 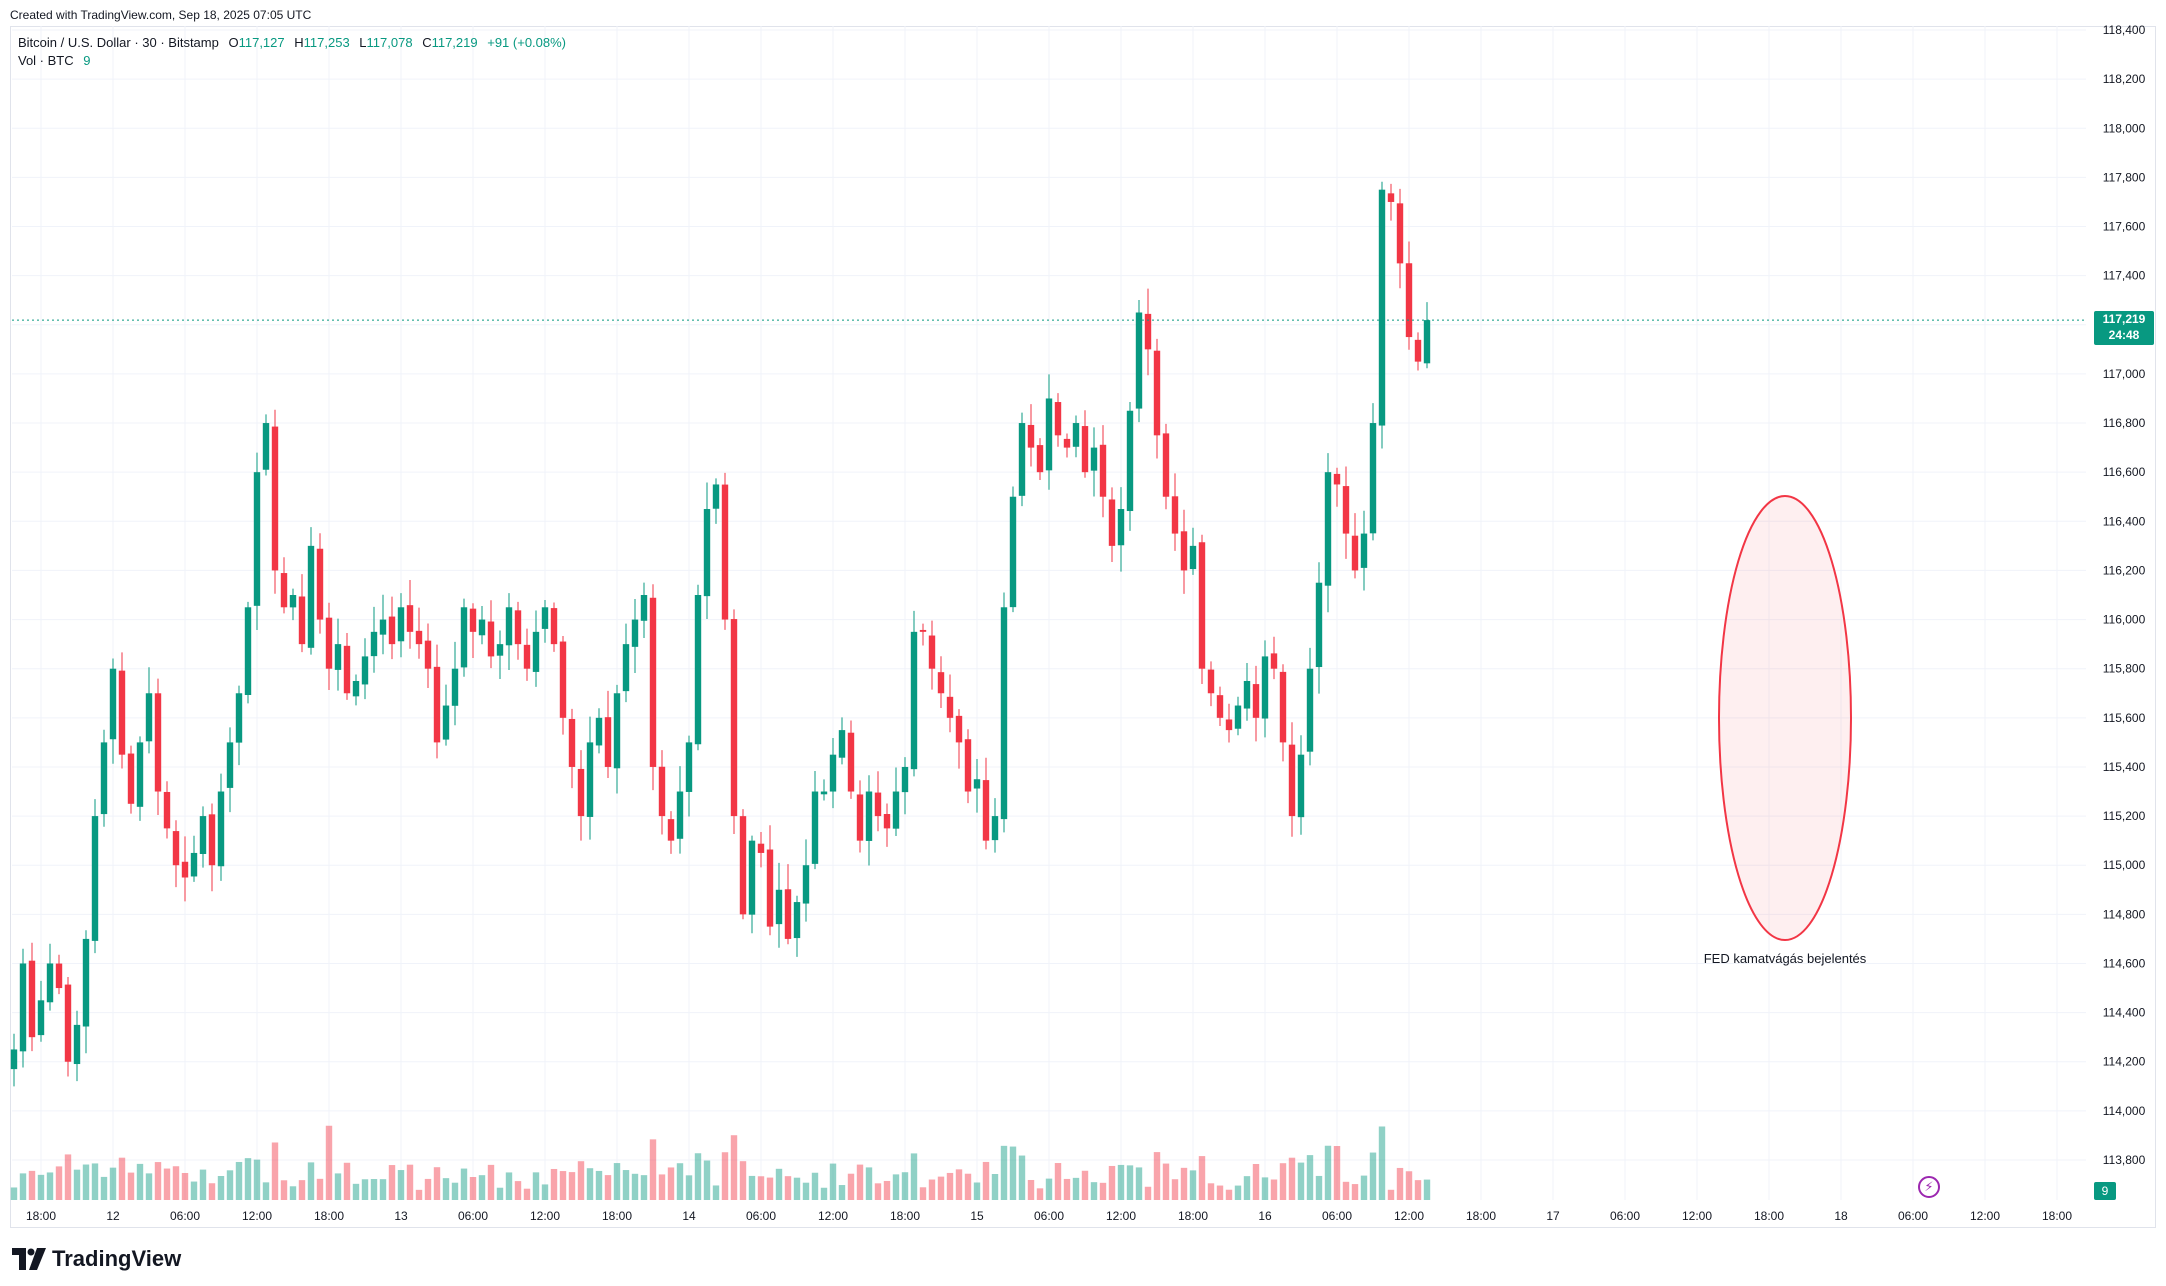 What do you see at coordinates (2124, 570) in the screenshot?
I see `y-tick-label: 116,200` at bounding box center [2124, 570].